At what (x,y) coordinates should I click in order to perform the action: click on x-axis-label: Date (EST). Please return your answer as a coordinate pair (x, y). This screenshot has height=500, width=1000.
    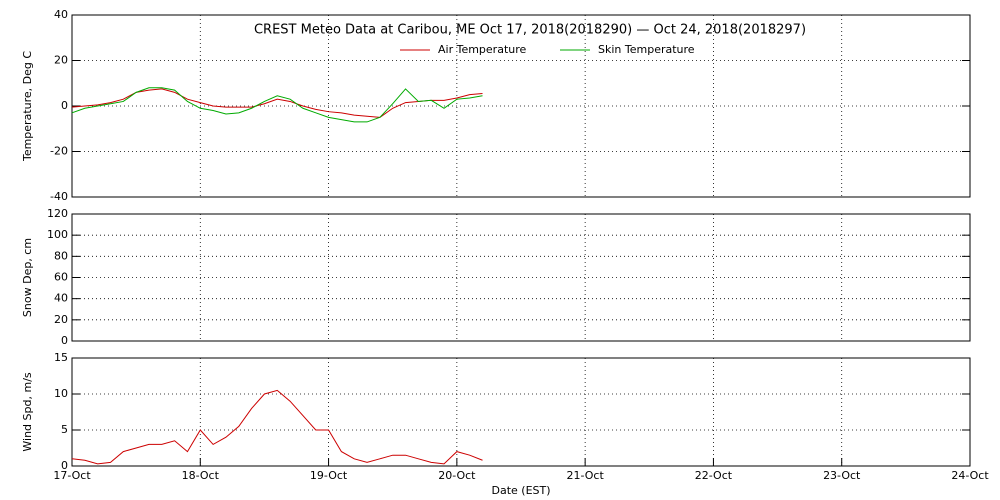
    Looking at the image, I should click on (520, 490).